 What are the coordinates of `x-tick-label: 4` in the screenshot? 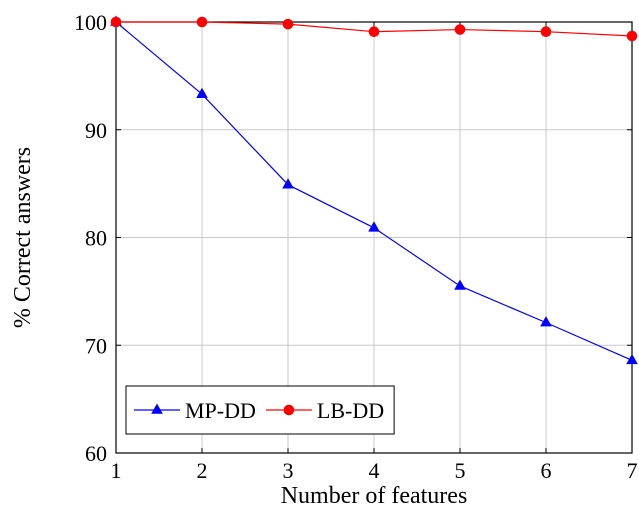 It's located at (374, 470).